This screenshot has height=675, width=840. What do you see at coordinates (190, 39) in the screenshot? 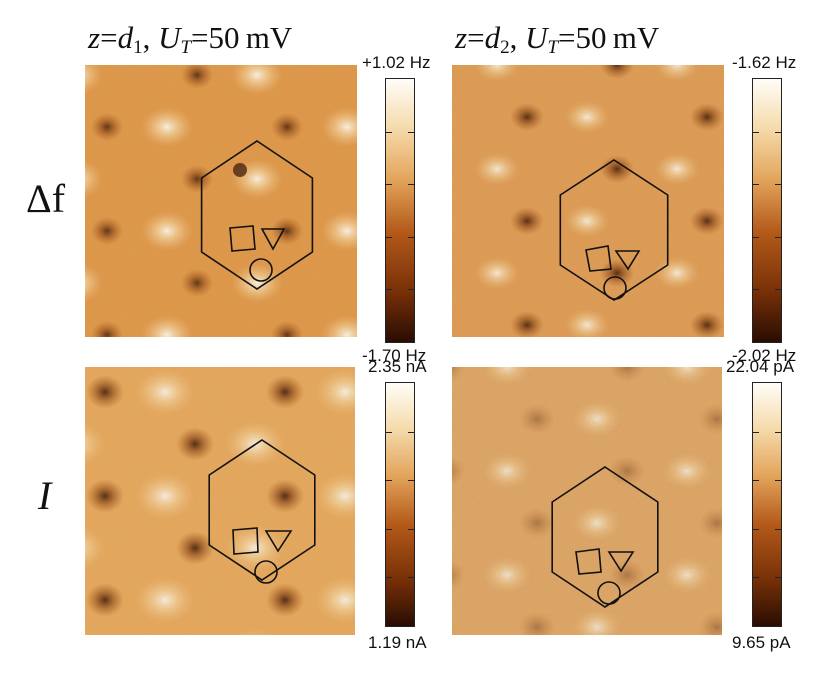
I see `column-title-1: z=d1, UT=50 mV` at bounding box center [190, 39].